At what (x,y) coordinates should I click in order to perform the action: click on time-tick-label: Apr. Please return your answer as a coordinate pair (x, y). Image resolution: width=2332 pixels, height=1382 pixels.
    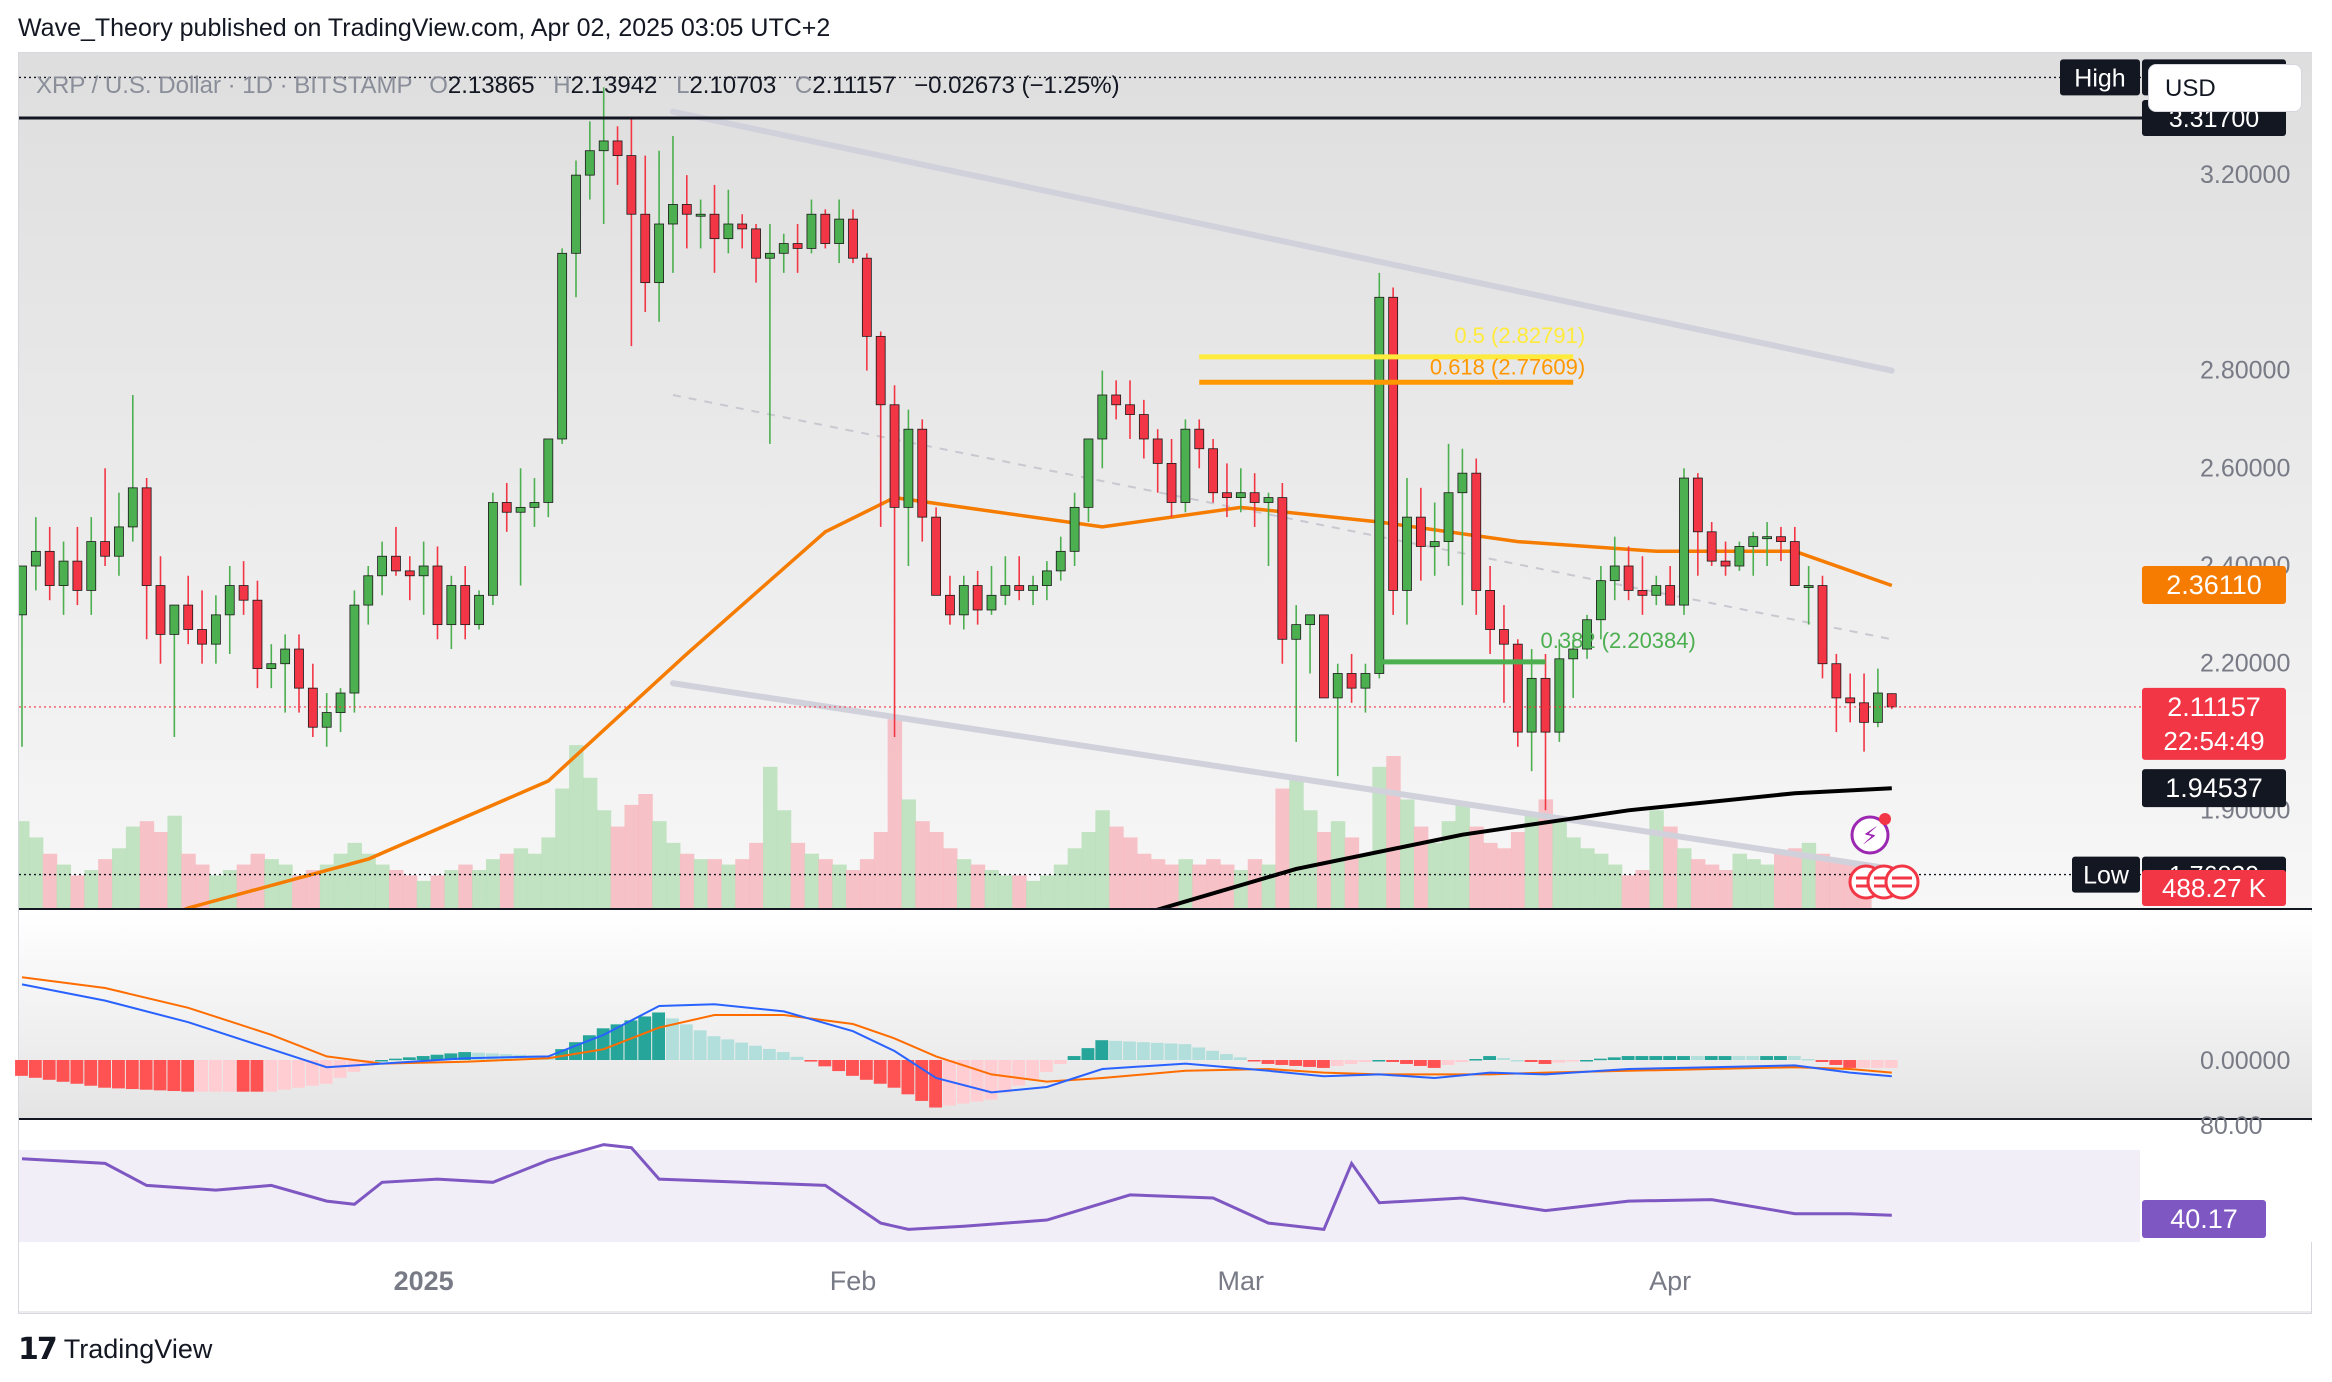
    Looking at the image, I should click on (1670, 1281).